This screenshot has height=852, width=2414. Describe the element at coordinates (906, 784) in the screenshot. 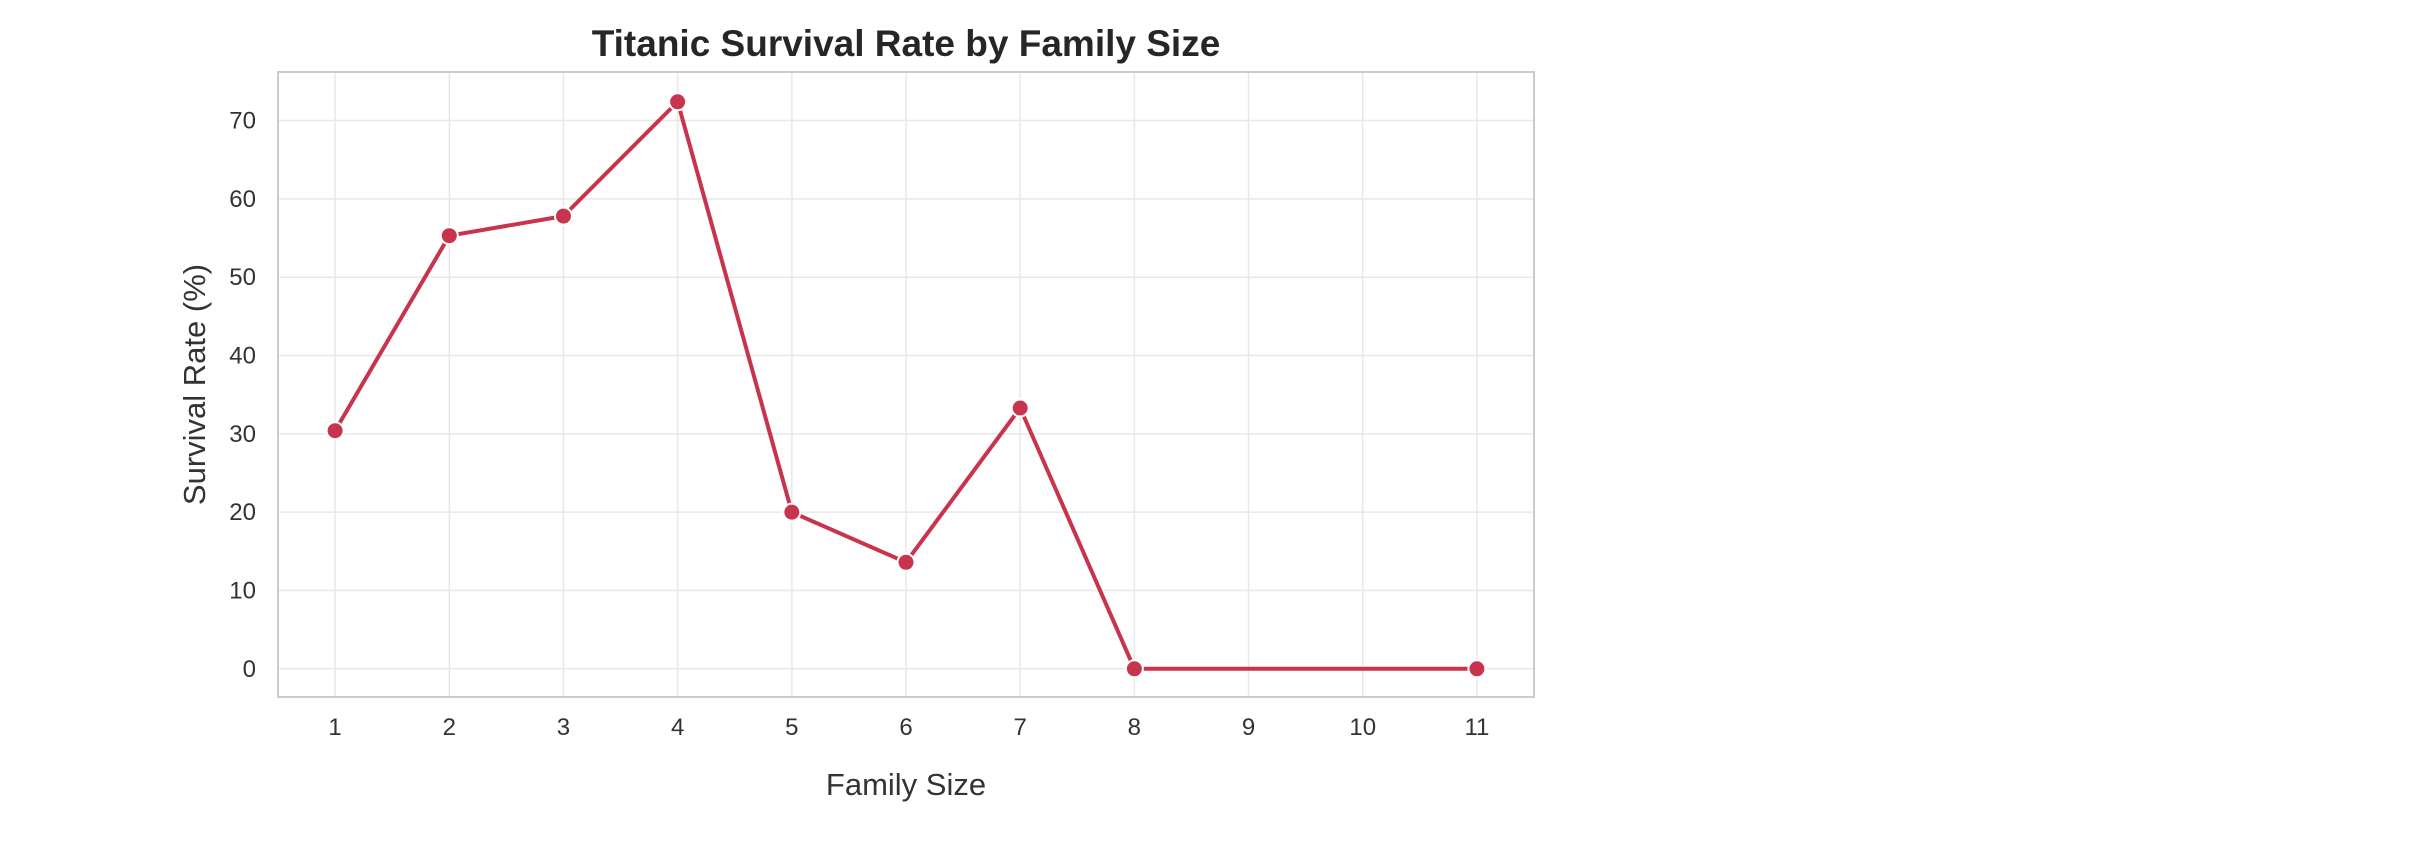

I see `x-axis-label: Family Size` at that location.